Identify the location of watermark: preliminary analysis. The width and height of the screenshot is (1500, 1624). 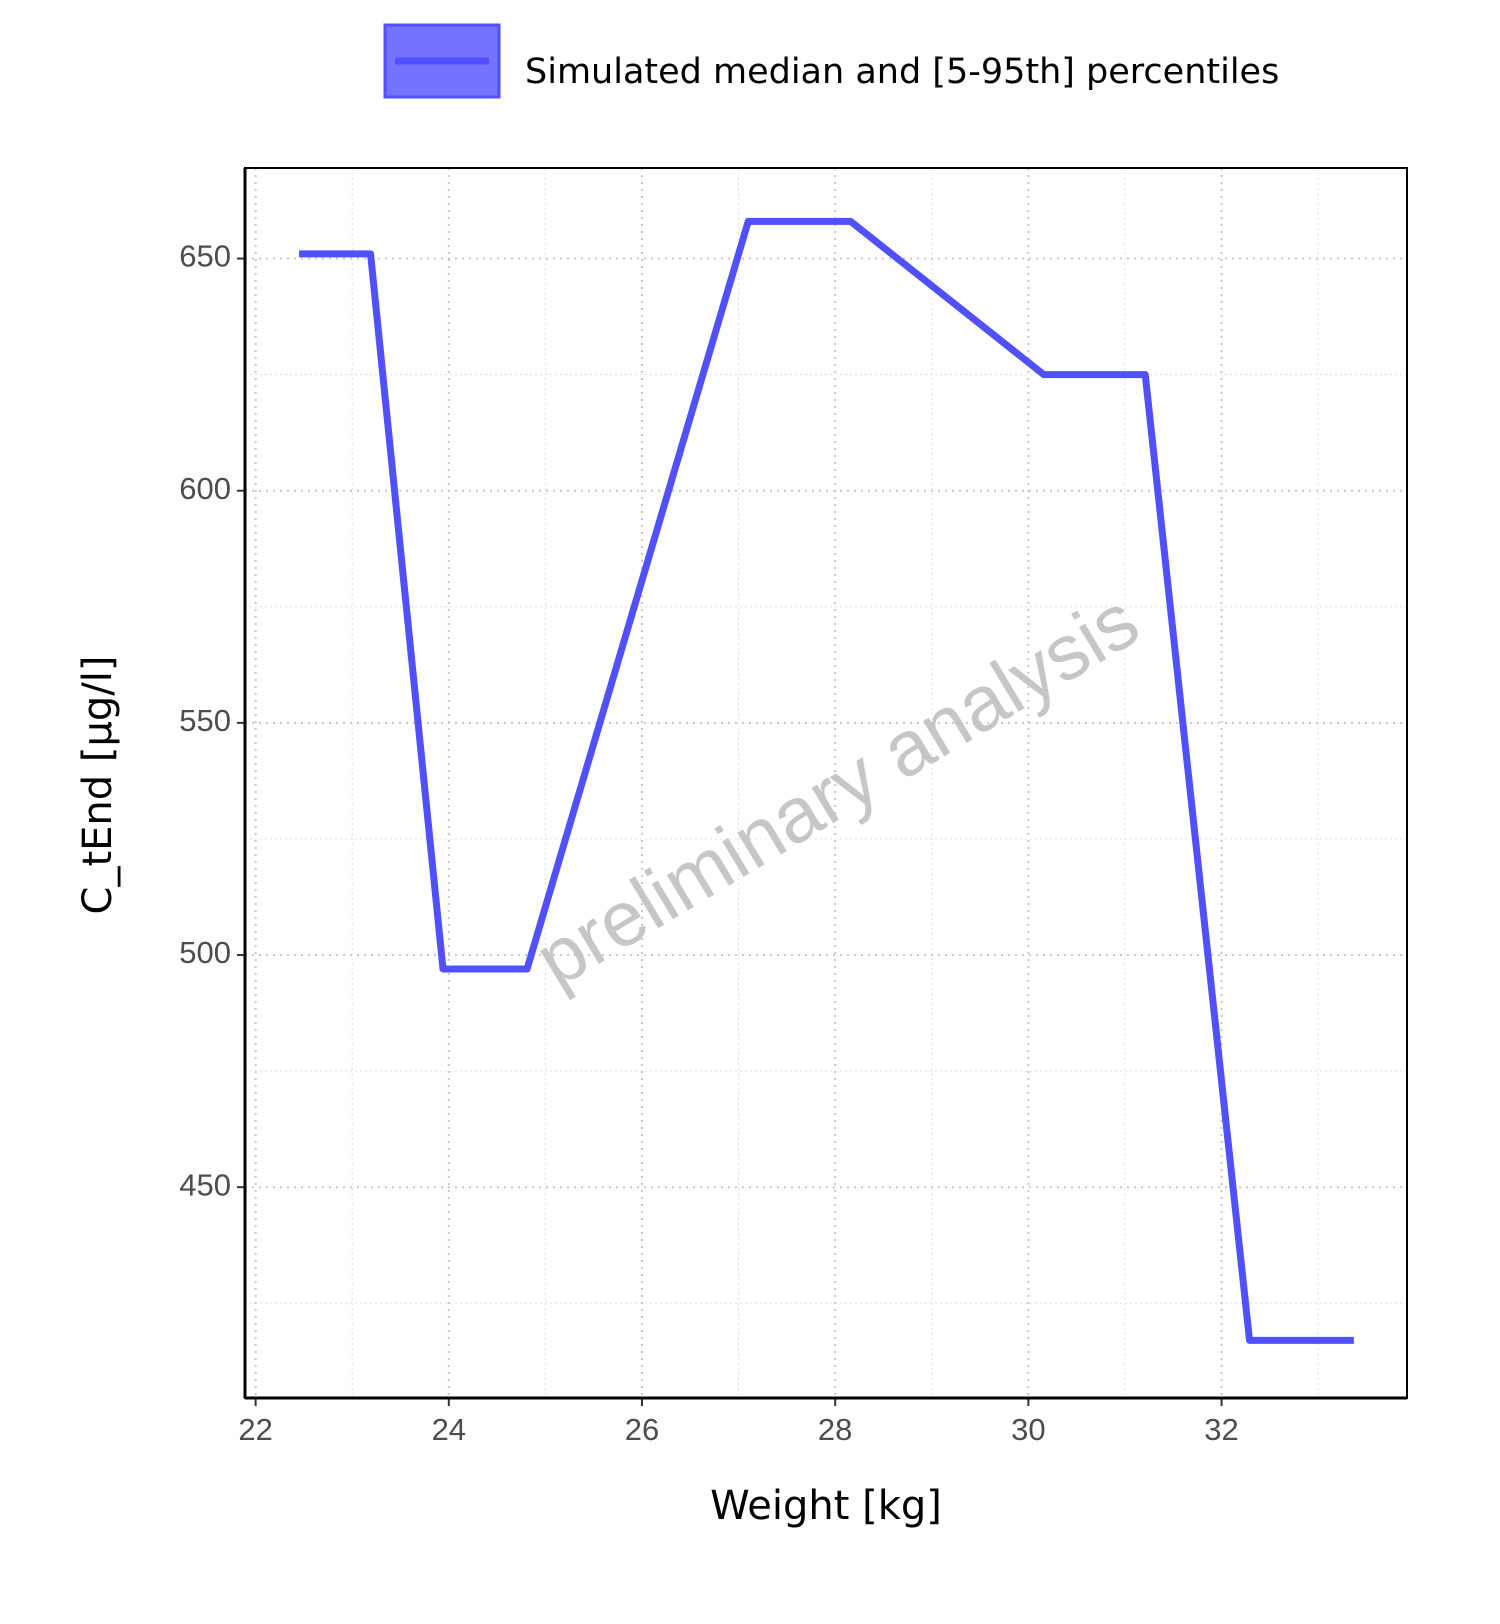
(837, 789).